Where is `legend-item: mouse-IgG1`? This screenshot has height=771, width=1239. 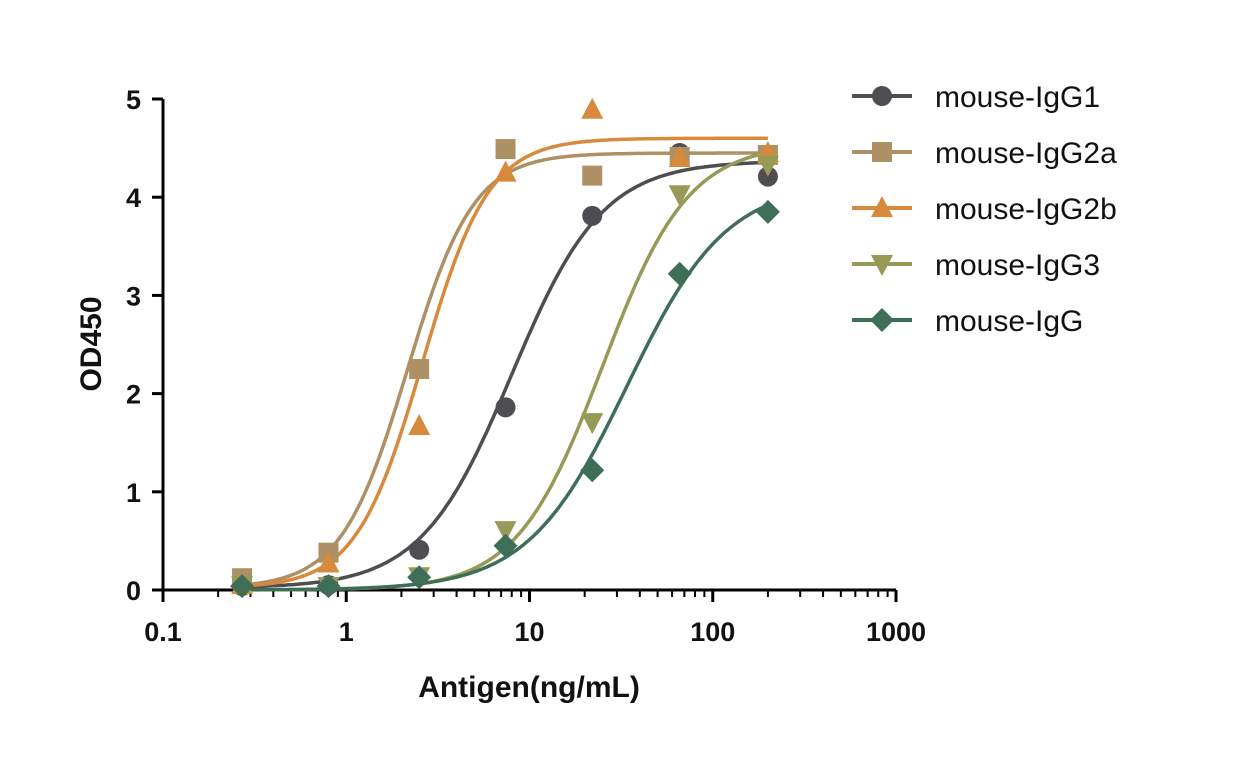 legend-item: mouse-IgG1 is located at coordinates (976, 97).